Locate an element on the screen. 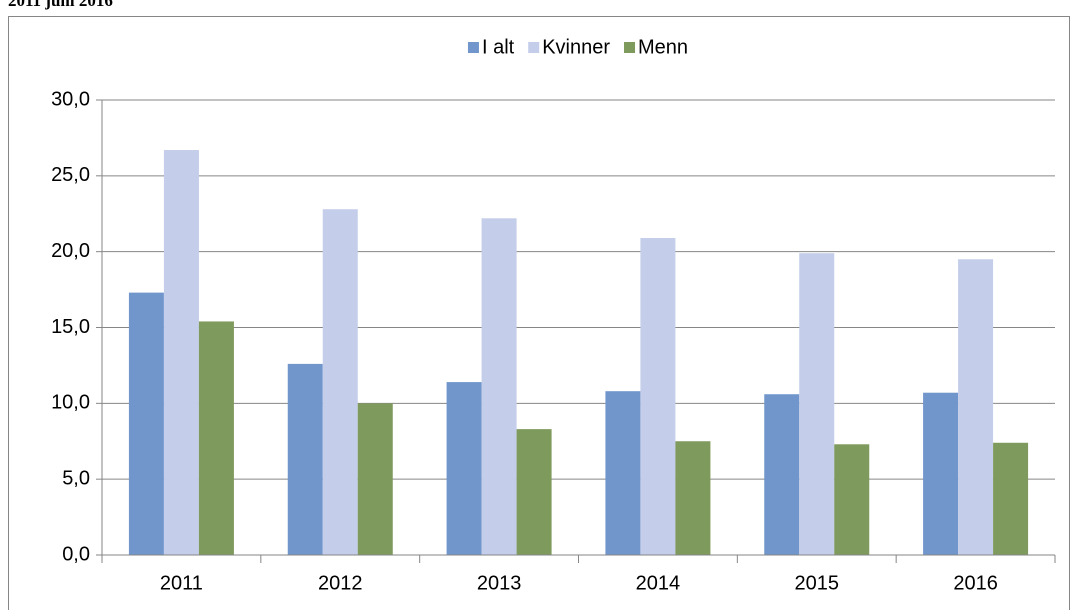  x-tick-label: 2014 is located at coordinates (658, 583).